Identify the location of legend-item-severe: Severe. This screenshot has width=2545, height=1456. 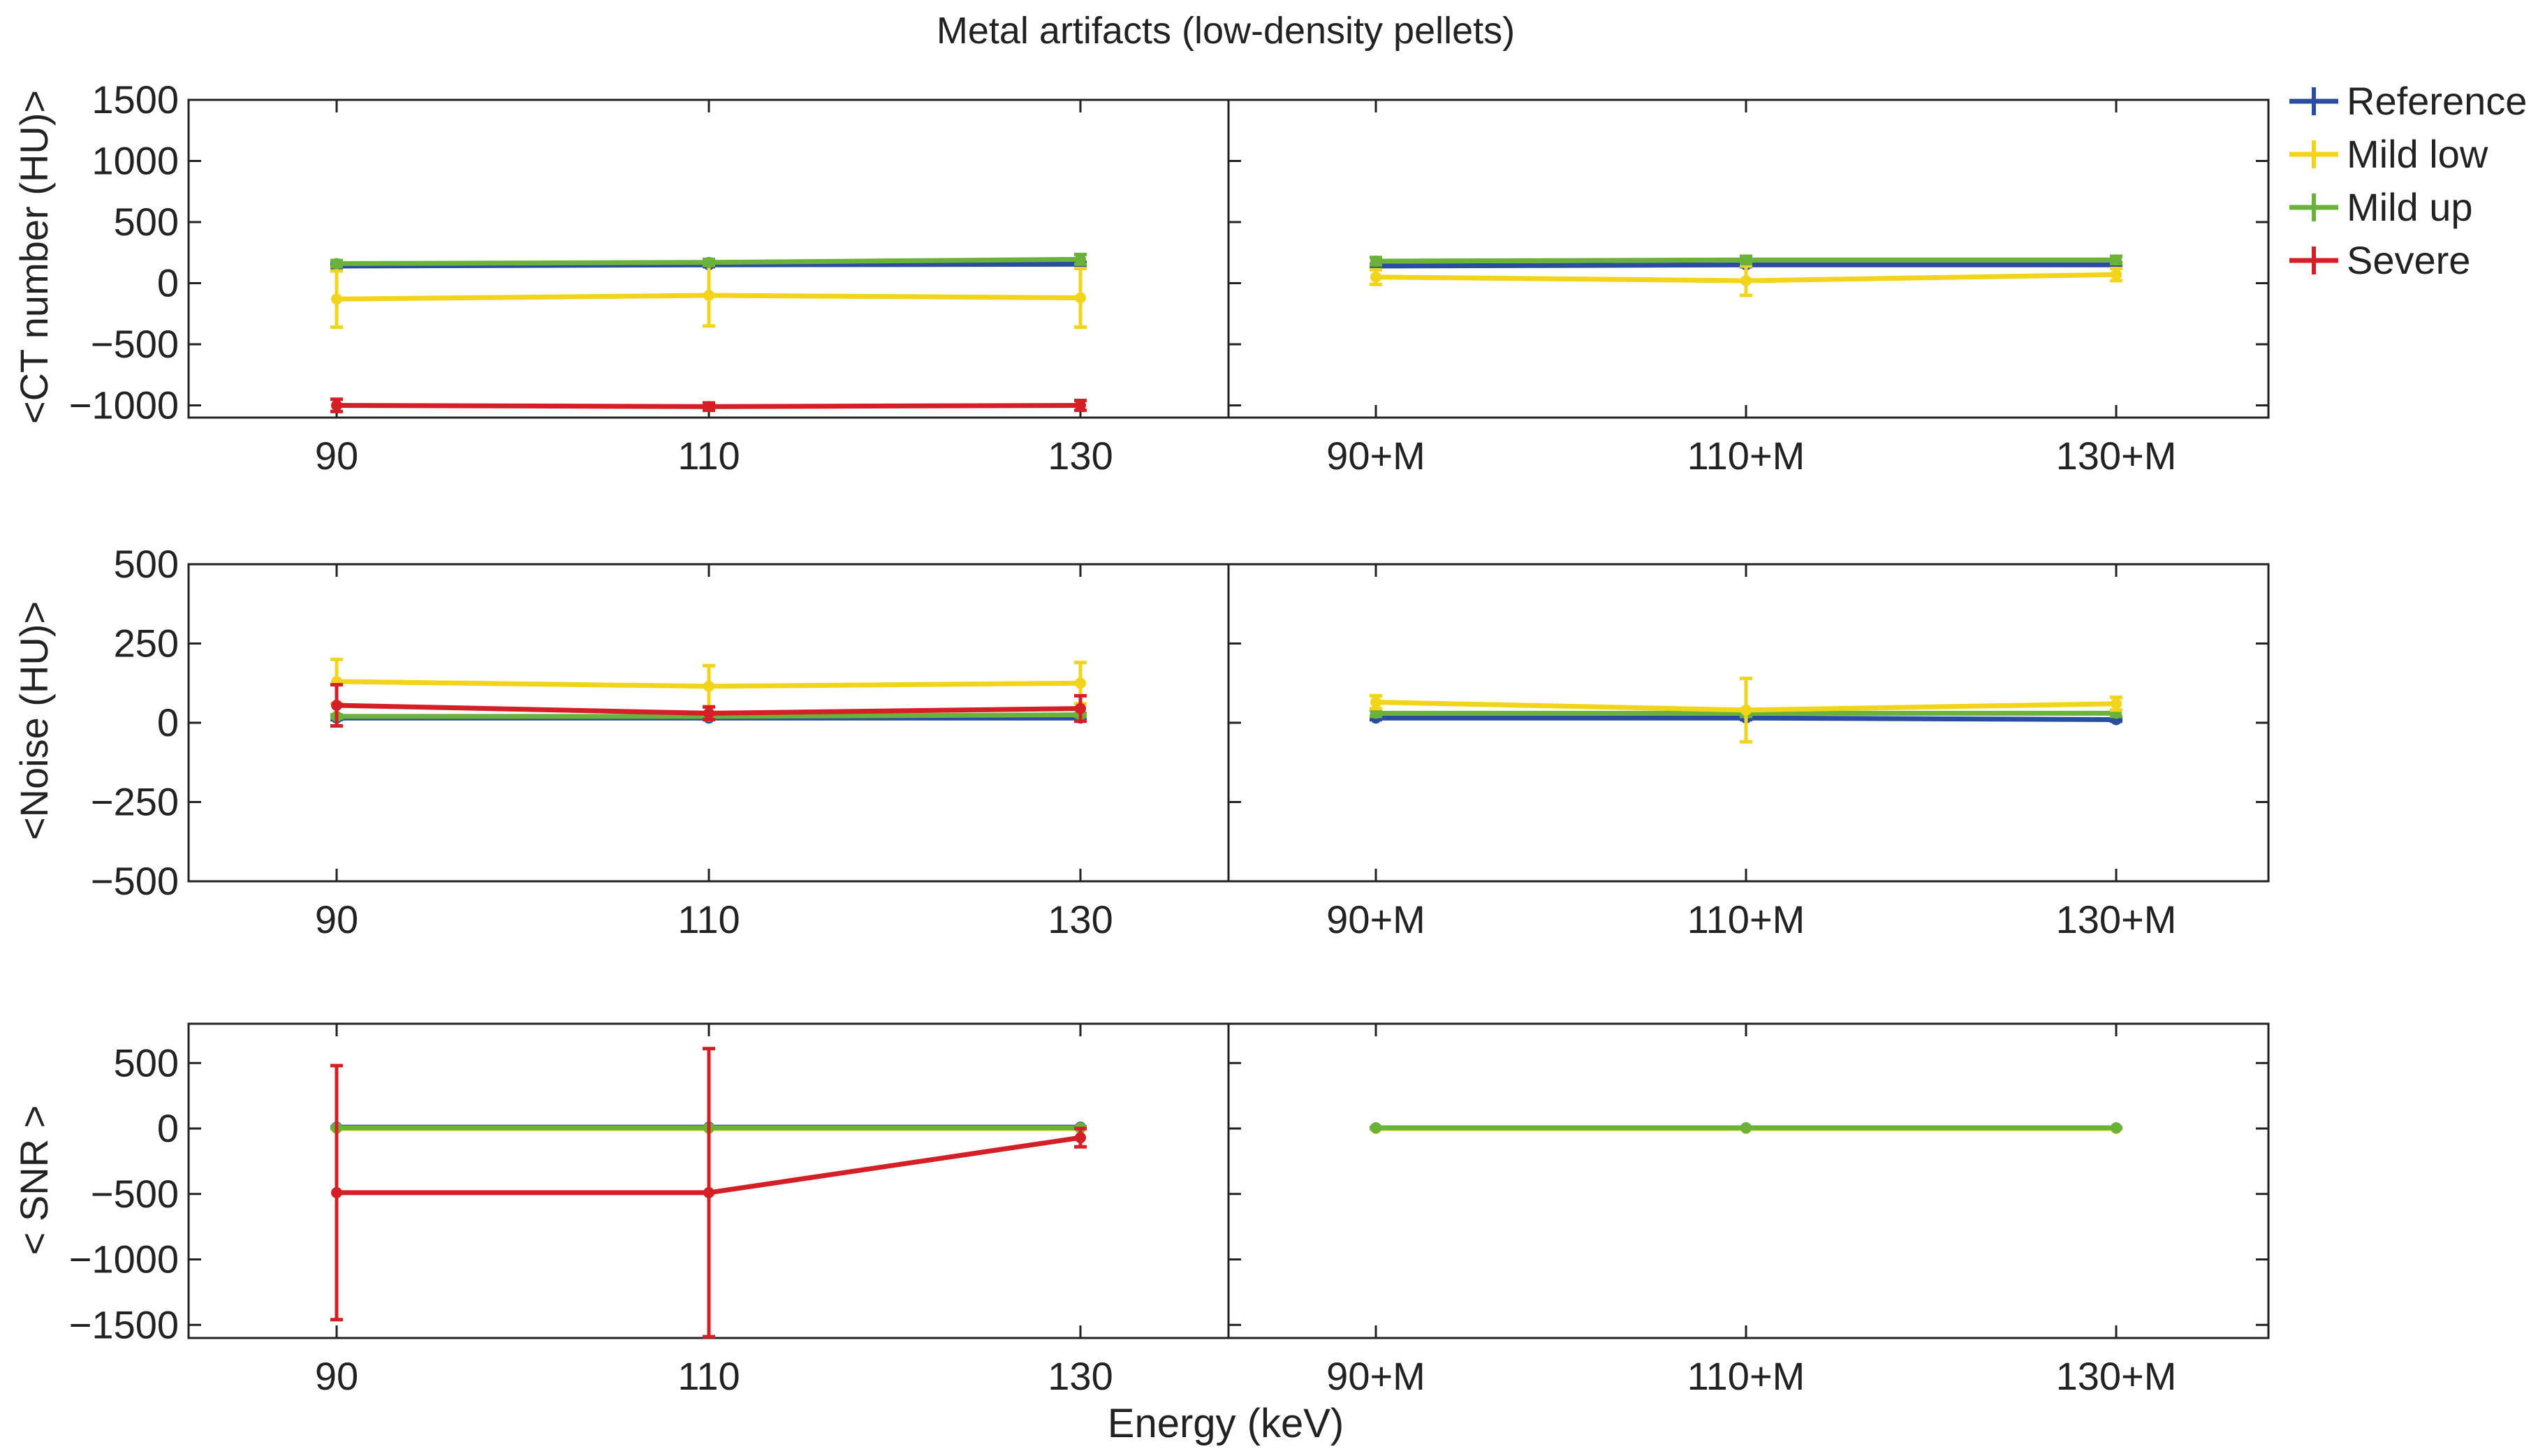
(2379, 260).